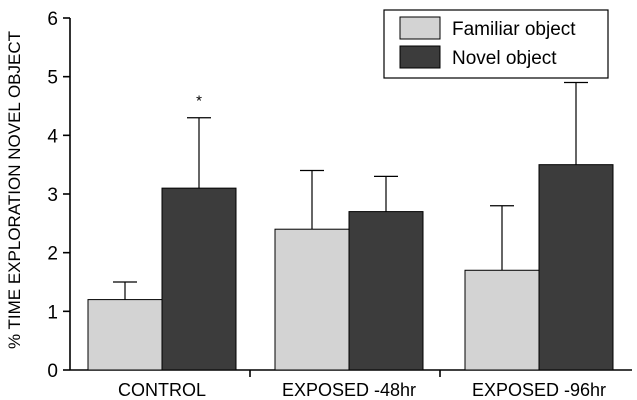 This screenshot has height=400, width=637. I want to click on x-tick-label: EXPOSED -48hr, so click(349, 390).